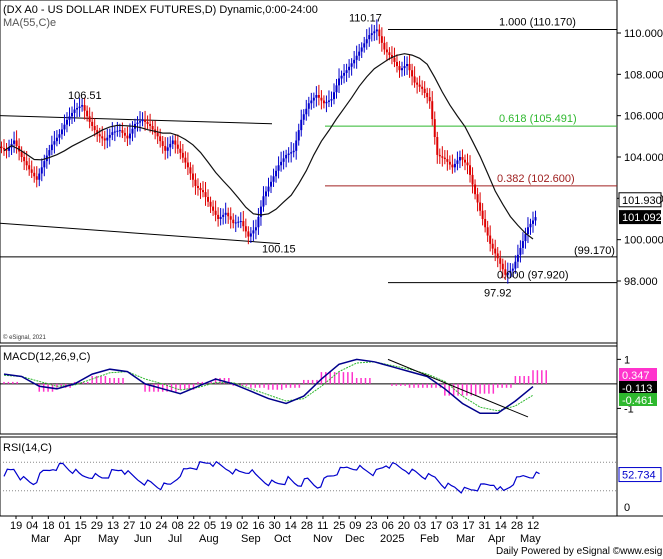  I want to click on fibonacci-label: 0.382 (102.600), so click(536, 179).